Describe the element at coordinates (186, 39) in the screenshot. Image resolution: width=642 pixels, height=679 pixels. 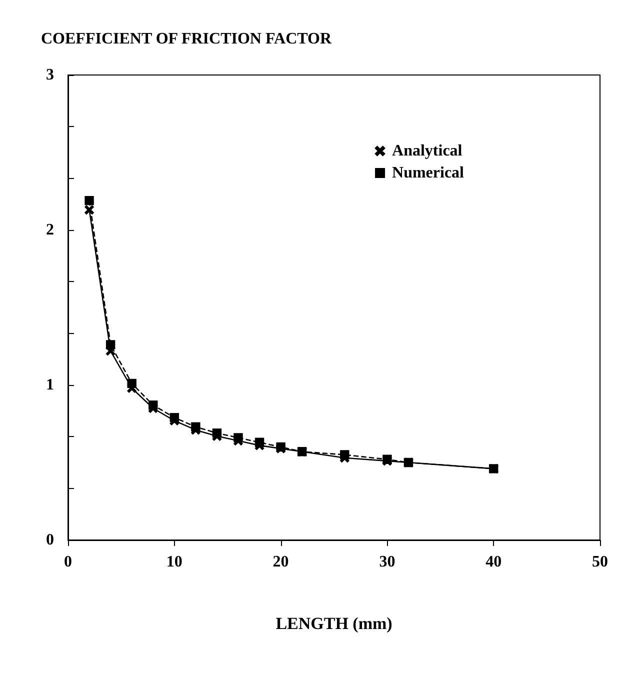
I see `chart-title: COEFFICIENT OF FRICTION FACTOR` at that location.